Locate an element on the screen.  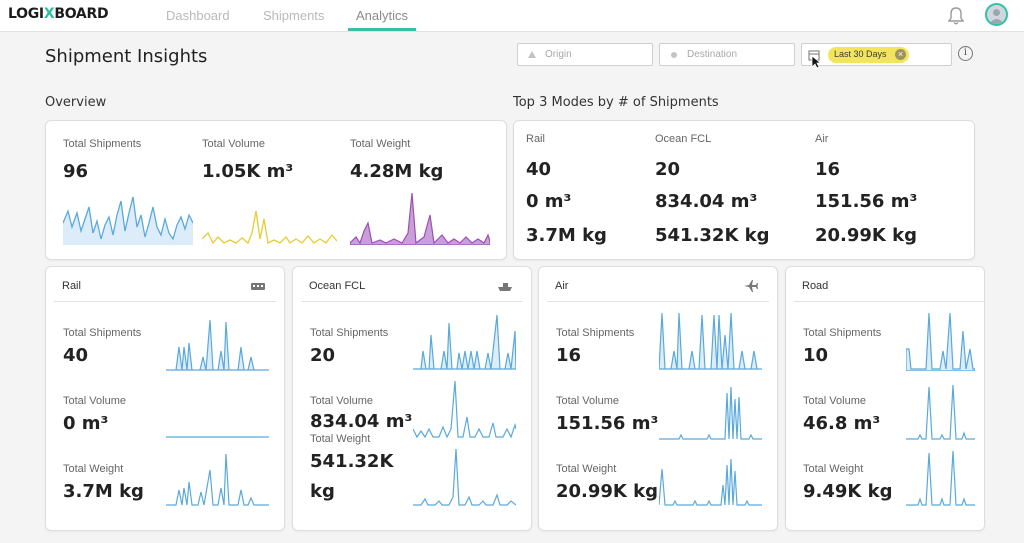
rail-shipments-sparkline is located at coordinates (217, 345).